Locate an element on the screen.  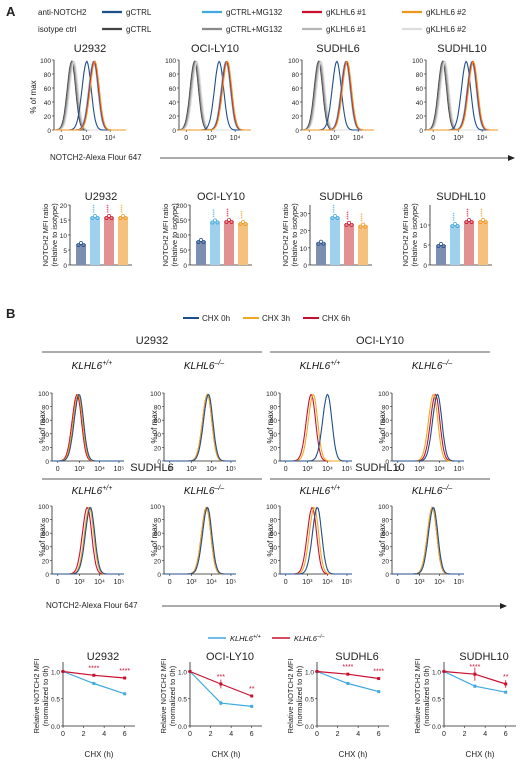
bar is located at coordinates (441, 255).